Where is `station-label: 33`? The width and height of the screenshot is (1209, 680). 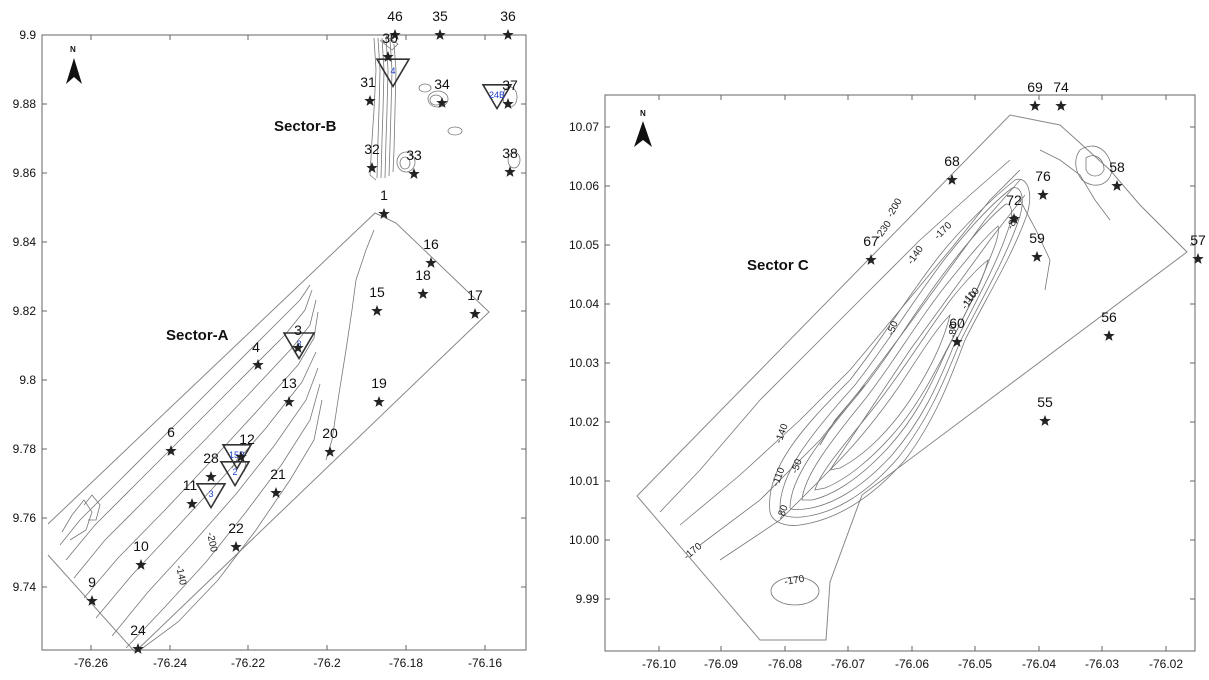 station-label: 33 is located at coordinates (414, 155).